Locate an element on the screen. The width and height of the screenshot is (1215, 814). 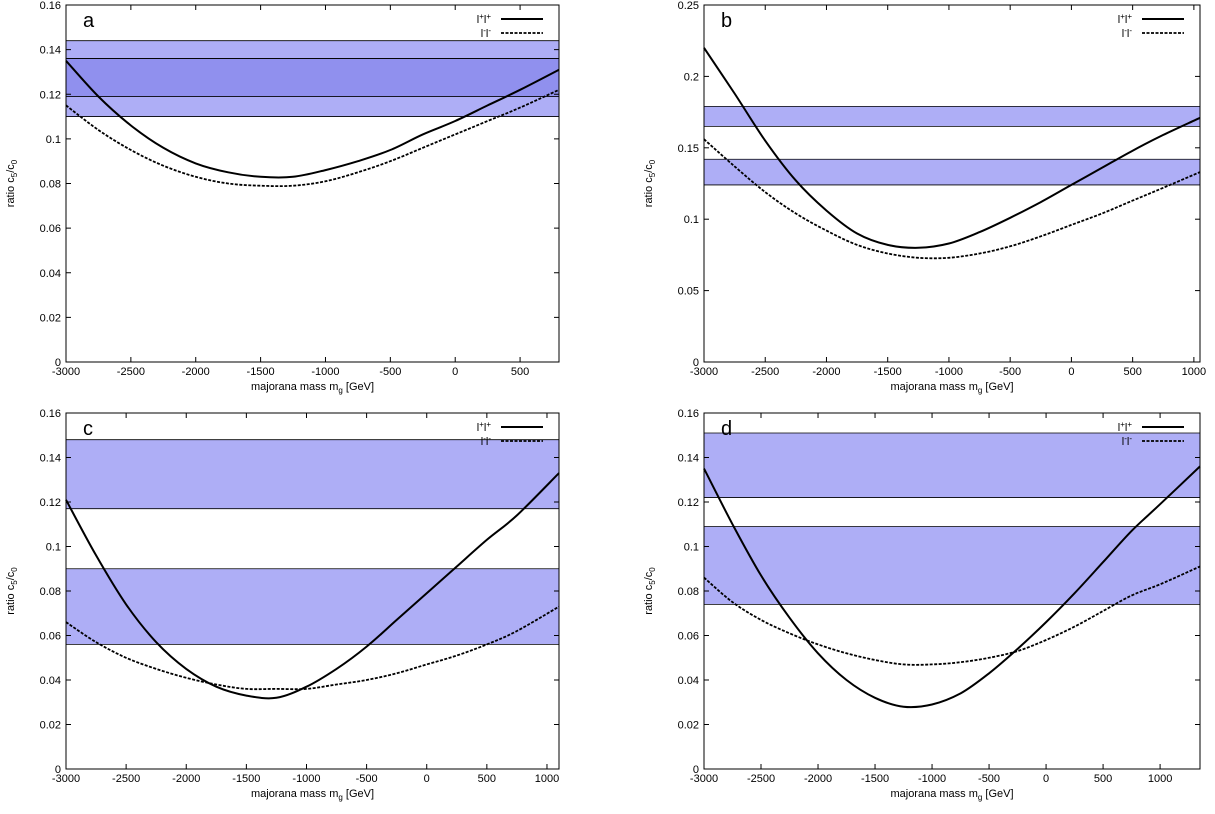
y-tick-label: 0.05 is located at coordinates (688, 292).